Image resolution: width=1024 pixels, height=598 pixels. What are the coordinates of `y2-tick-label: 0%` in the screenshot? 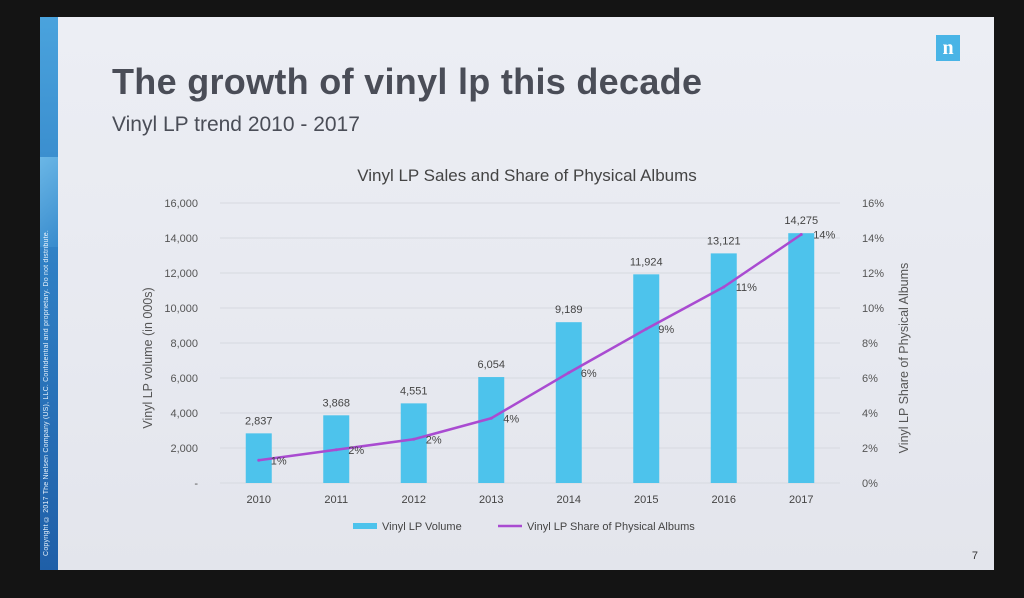 It's located at (870, 484).